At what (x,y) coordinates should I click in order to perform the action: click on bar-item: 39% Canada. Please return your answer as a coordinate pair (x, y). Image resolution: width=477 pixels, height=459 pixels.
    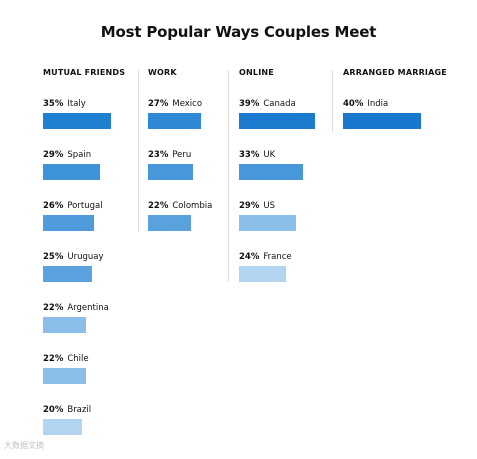
    Looking at the image, I should click on (277, 113).